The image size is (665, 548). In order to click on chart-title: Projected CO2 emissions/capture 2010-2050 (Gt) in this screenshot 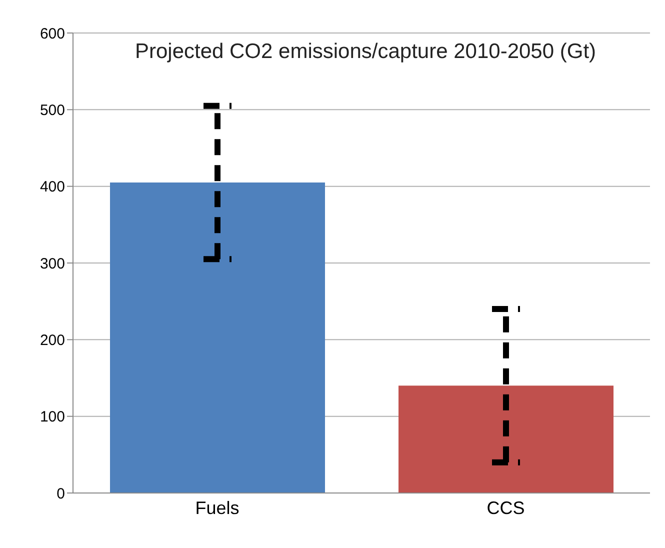, I will do `click(366, 52)`.